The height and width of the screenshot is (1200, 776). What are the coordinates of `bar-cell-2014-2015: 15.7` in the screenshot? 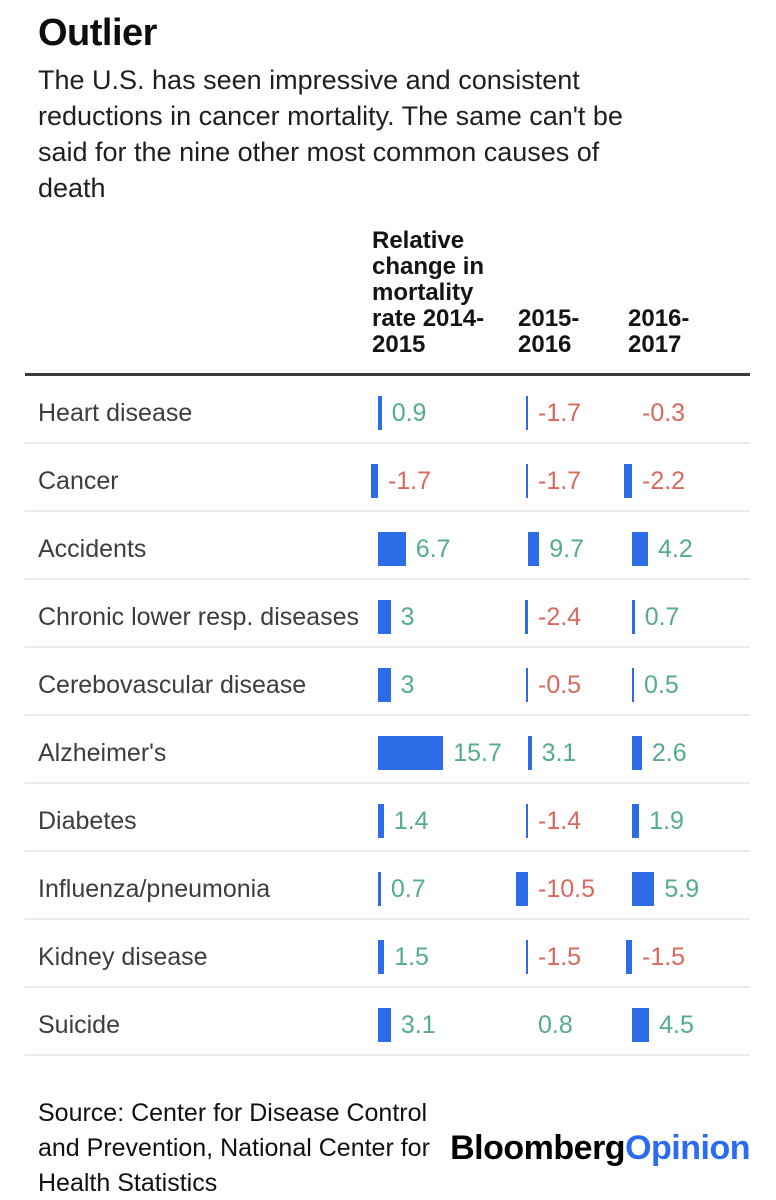 It's located at (445, 749).